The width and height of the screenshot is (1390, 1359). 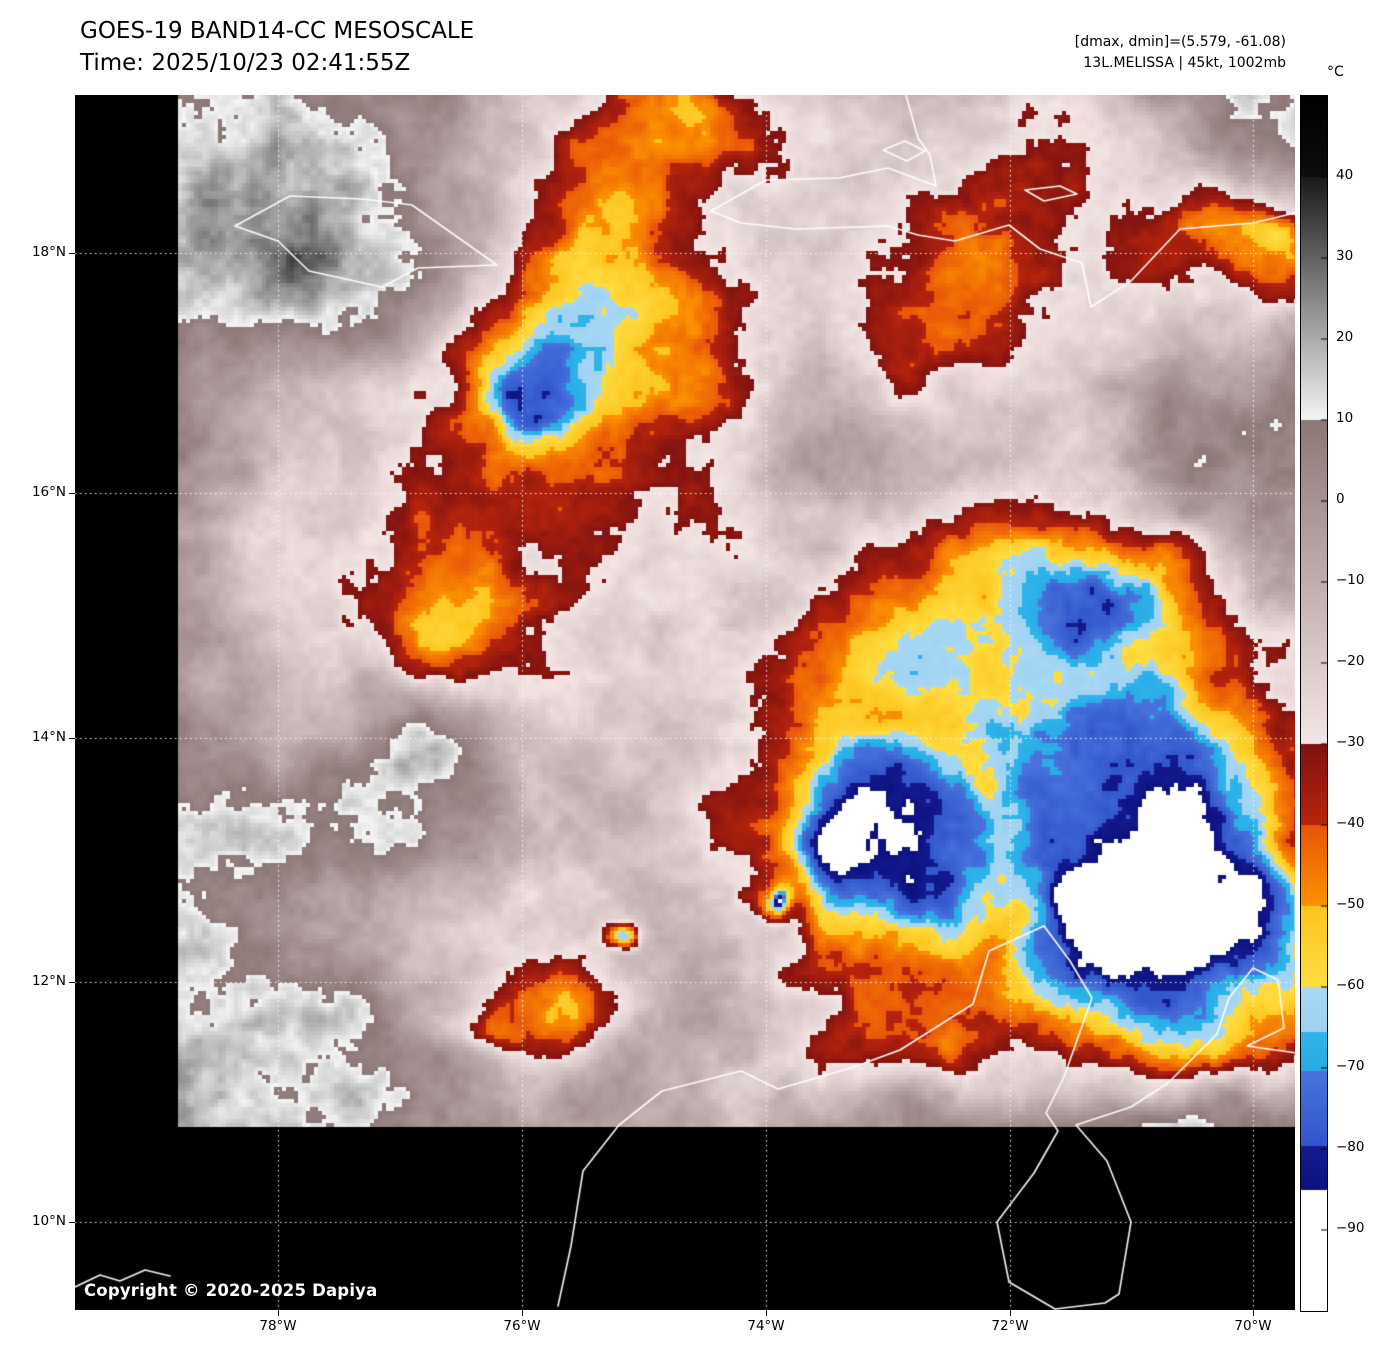 I want to click on lat-tick-label: 14°N, so click(x=48, y=737).